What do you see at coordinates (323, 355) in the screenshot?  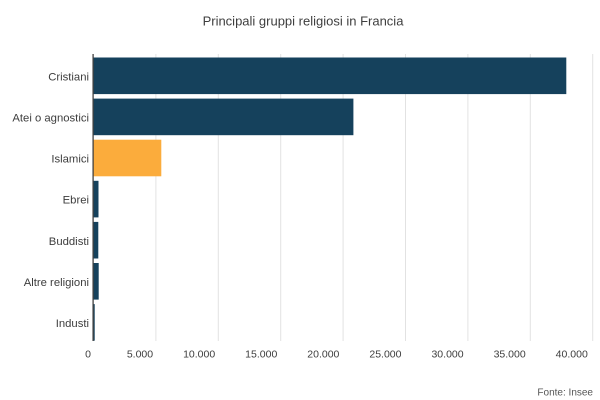 I see `svg-text: 20.000` at bounding box center [323, 355].